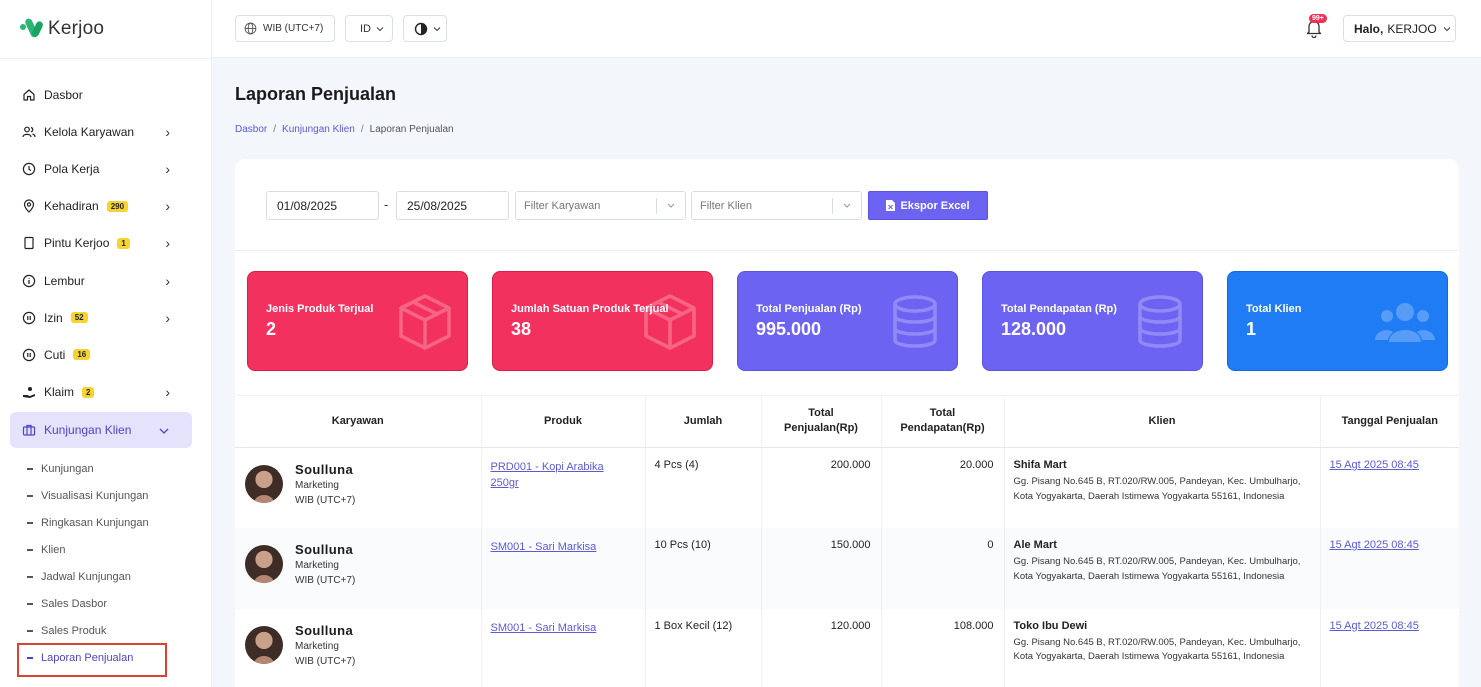 This screenshot has width=1481, height=687. What do you see at coordinates (776, 205) in the screenshot?
I see `client-filter-select: Filter Klien` at bounding box center [776, 205].